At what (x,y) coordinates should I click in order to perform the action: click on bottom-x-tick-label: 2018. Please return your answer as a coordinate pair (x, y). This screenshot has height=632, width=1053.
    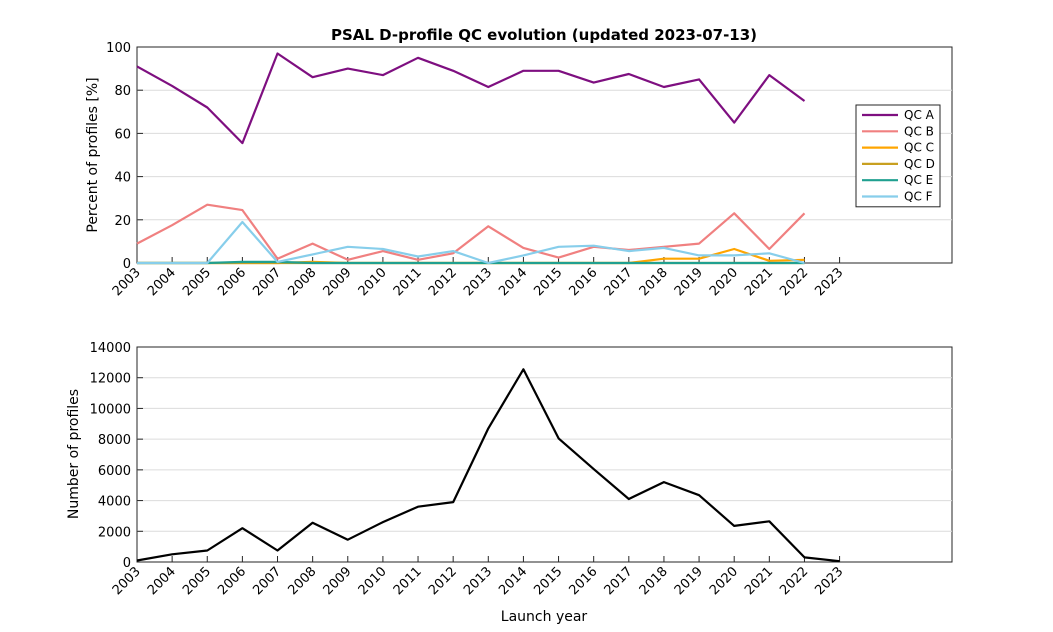
    Looking at the image, I should click on (654, 581).